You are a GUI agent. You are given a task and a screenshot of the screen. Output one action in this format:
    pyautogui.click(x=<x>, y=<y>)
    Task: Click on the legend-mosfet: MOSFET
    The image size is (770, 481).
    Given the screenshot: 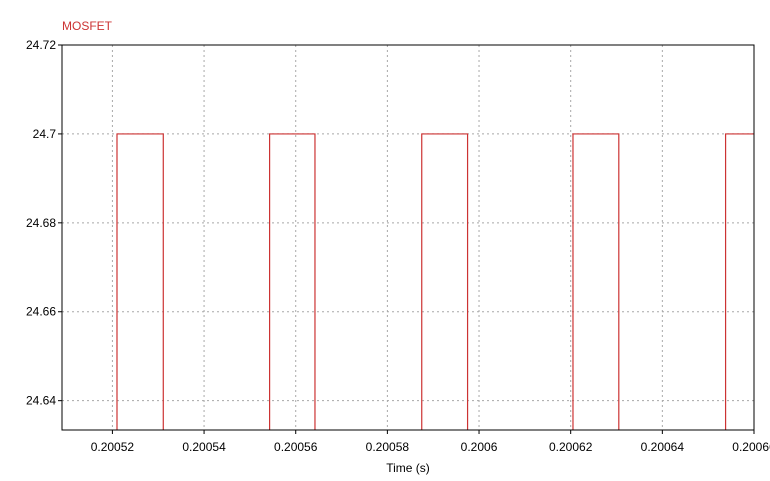 What is the action you would take?
    pyautogui.click(x=87, y=26)
    